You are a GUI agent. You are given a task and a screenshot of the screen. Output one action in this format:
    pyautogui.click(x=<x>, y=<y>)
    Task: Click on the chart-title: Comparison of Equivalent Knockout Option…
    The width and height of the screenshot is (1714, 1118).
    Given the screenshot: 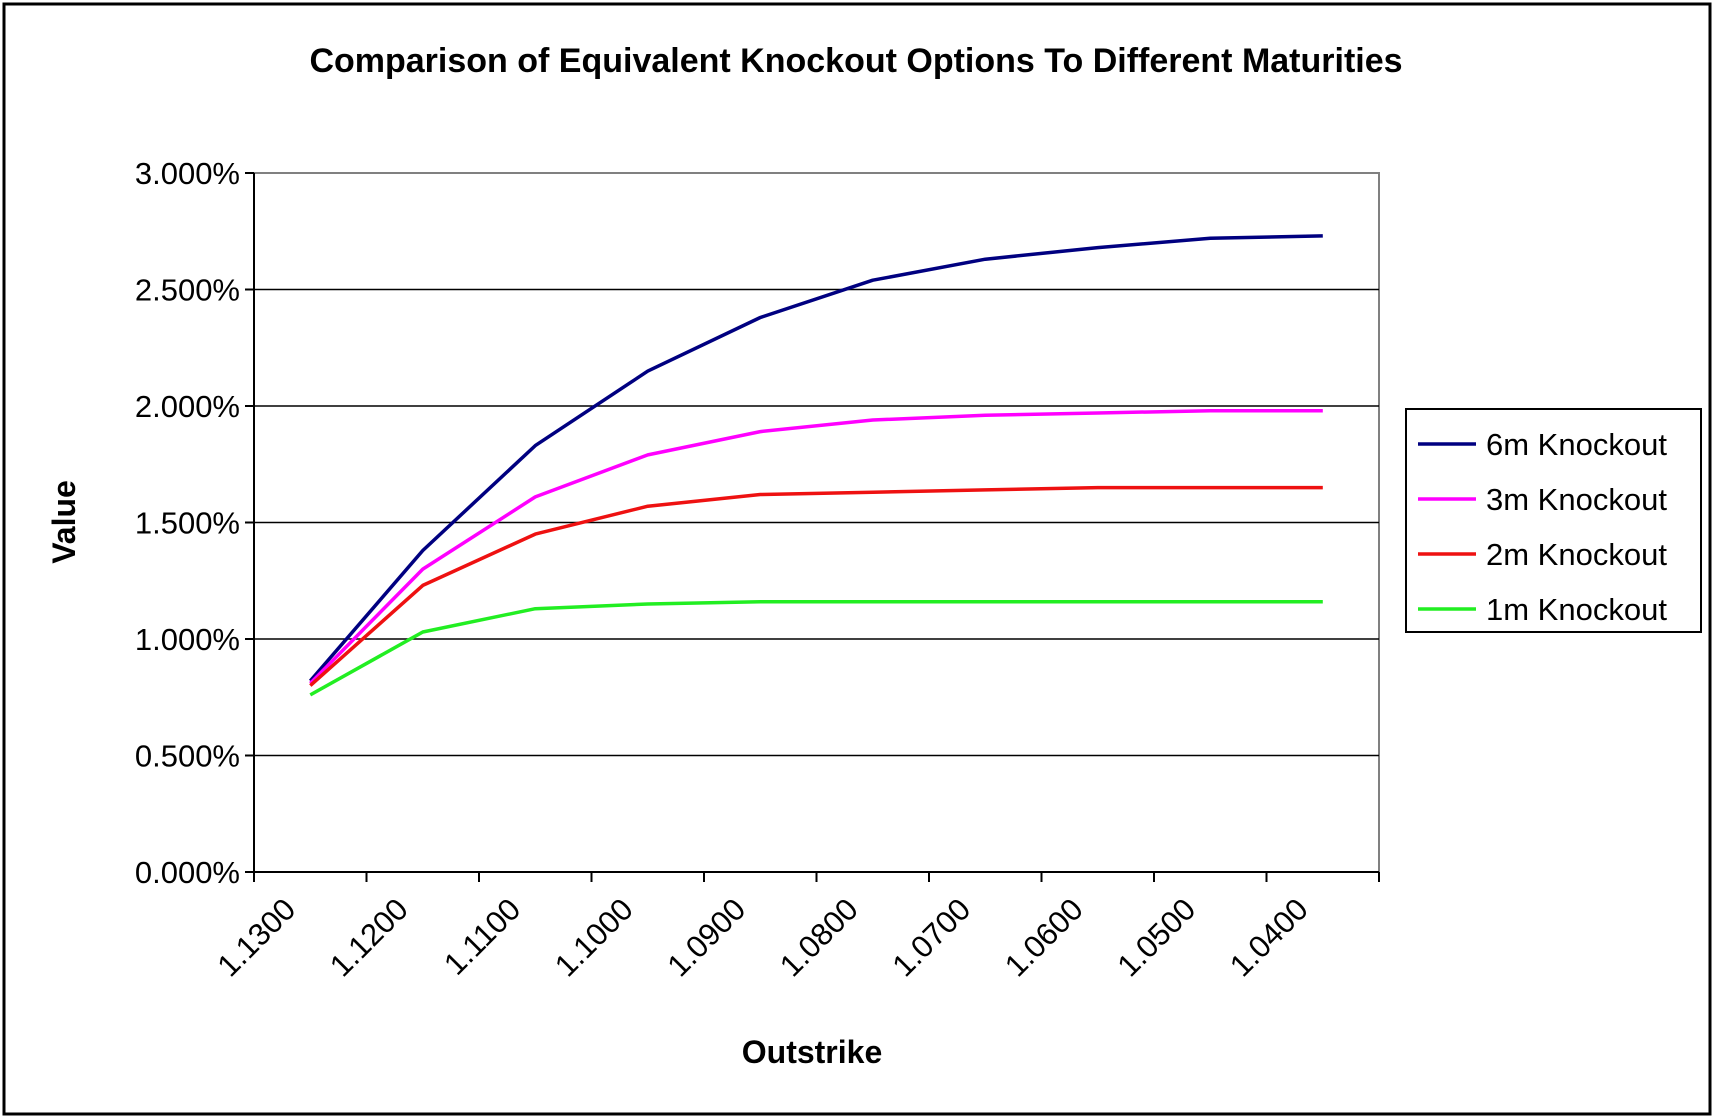 What is the action you would take?
    pyautogui.click(x=855, y=61)
    